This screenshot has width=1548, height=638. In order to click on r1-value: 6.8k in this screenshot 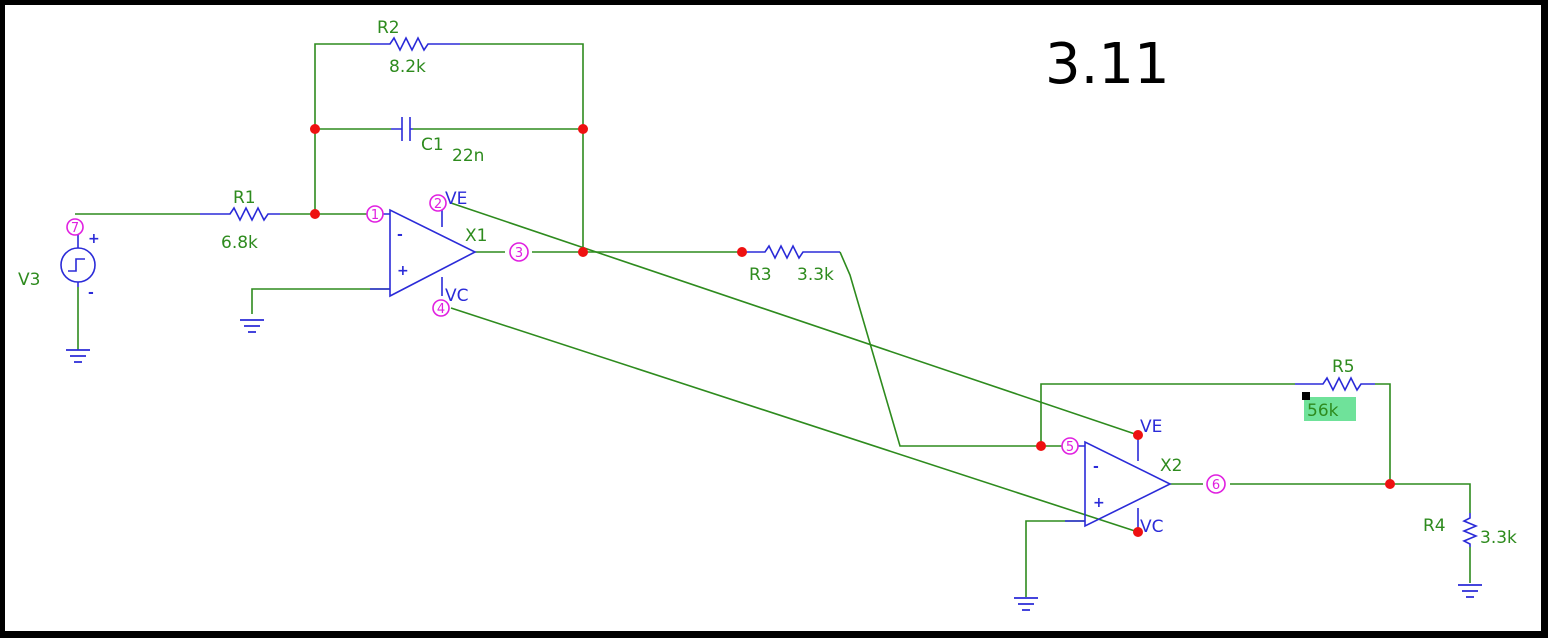, I will do `click(239, 243)`.